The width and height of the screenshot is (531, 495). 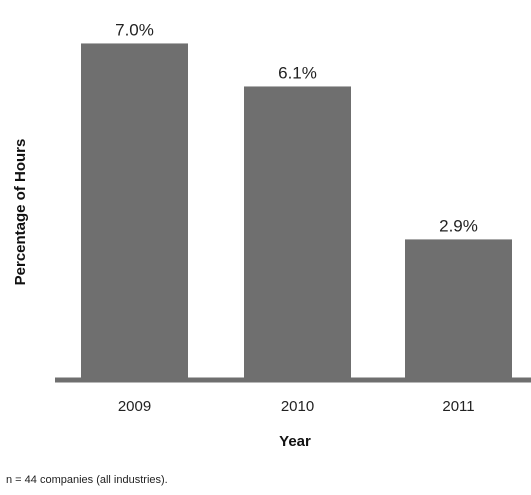 I want to click on x-tick-labels-layer: 2009 2010 2011, so click(x=296, y=406).